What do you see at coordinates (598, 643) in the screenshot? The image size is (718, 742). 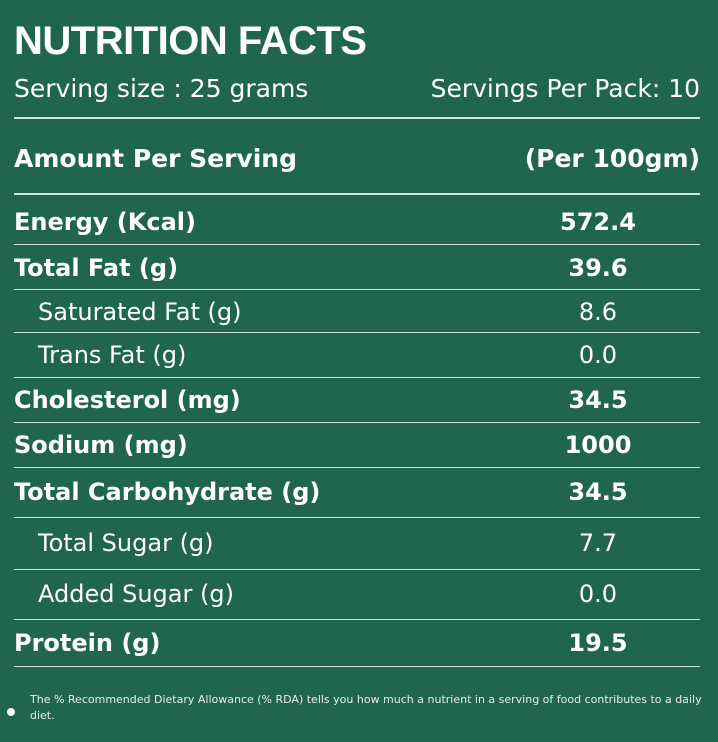 I see `nutrient-value: 19.5` at bounding box center [598, 643].